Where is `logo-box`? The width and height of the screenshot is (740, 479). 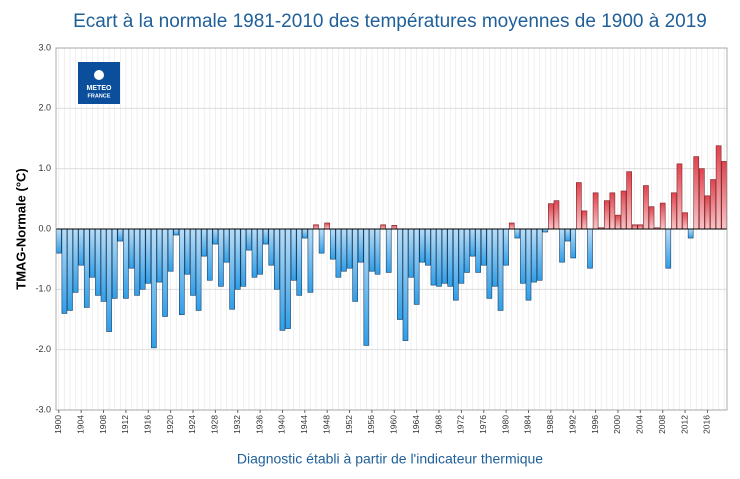 logo-box is located at coordinates (99, 83).